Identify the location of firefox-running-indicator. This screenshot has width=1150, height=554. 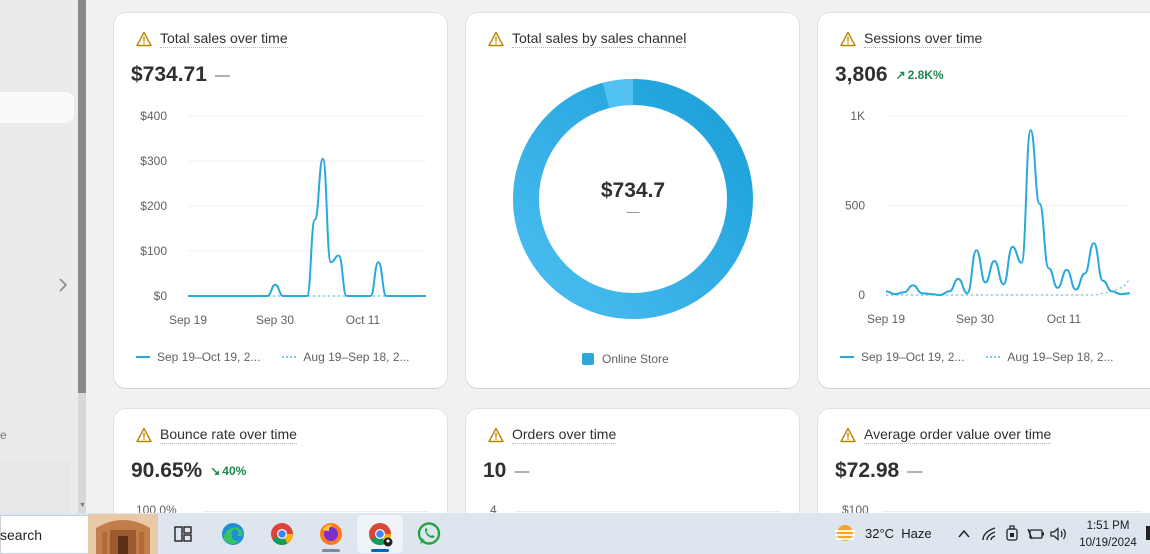
(331, 550).